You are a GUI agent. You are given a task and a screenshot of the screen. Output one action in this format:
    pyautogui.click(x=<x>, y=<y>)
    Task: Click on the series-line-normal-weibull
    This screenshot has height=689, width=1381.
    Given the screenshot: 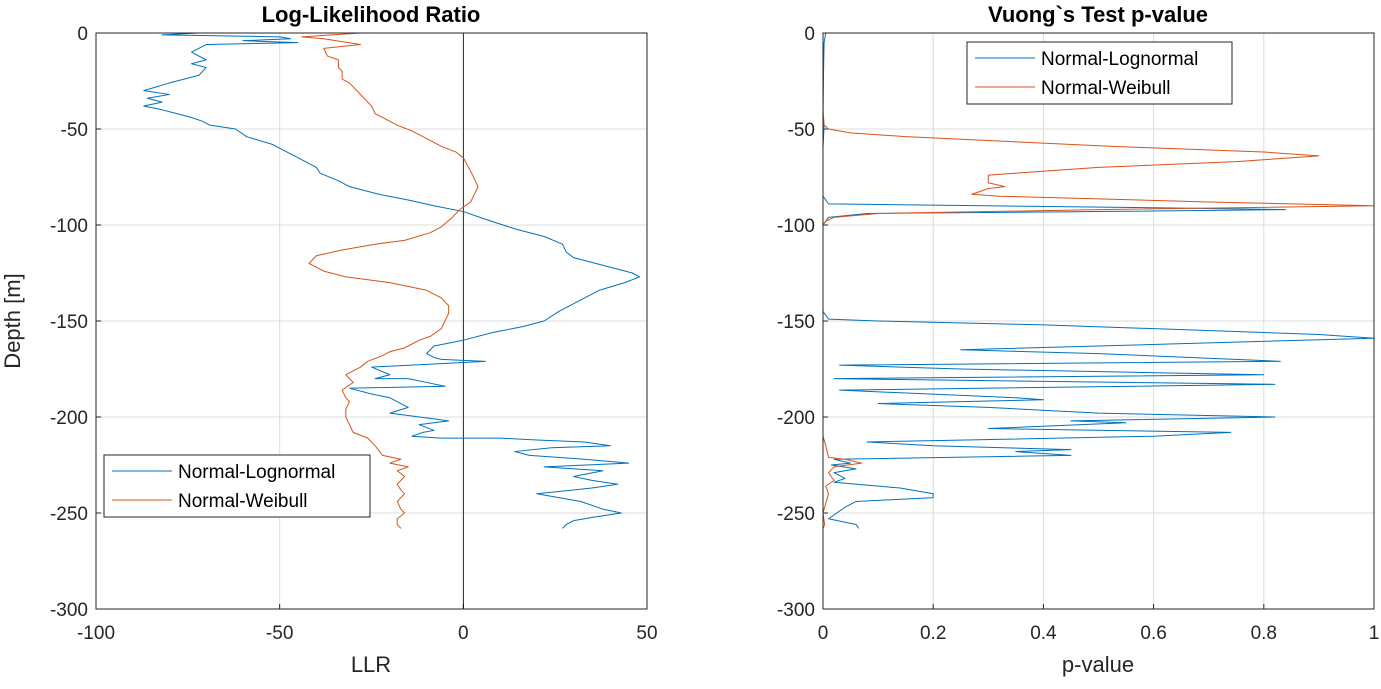 What is the action you would take?
    pyautogui.click(x=390, y=280)
    